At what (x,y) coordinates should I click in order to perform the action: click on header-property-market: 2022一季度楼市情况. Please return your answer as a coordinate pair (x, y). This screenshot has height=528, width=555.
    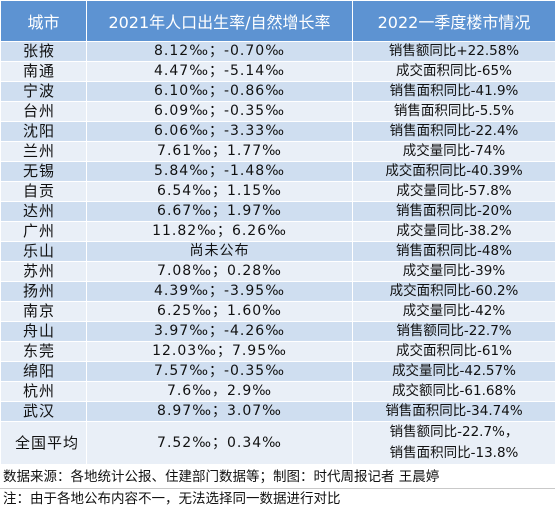
    Looking at the image, I should click on (453, 21).